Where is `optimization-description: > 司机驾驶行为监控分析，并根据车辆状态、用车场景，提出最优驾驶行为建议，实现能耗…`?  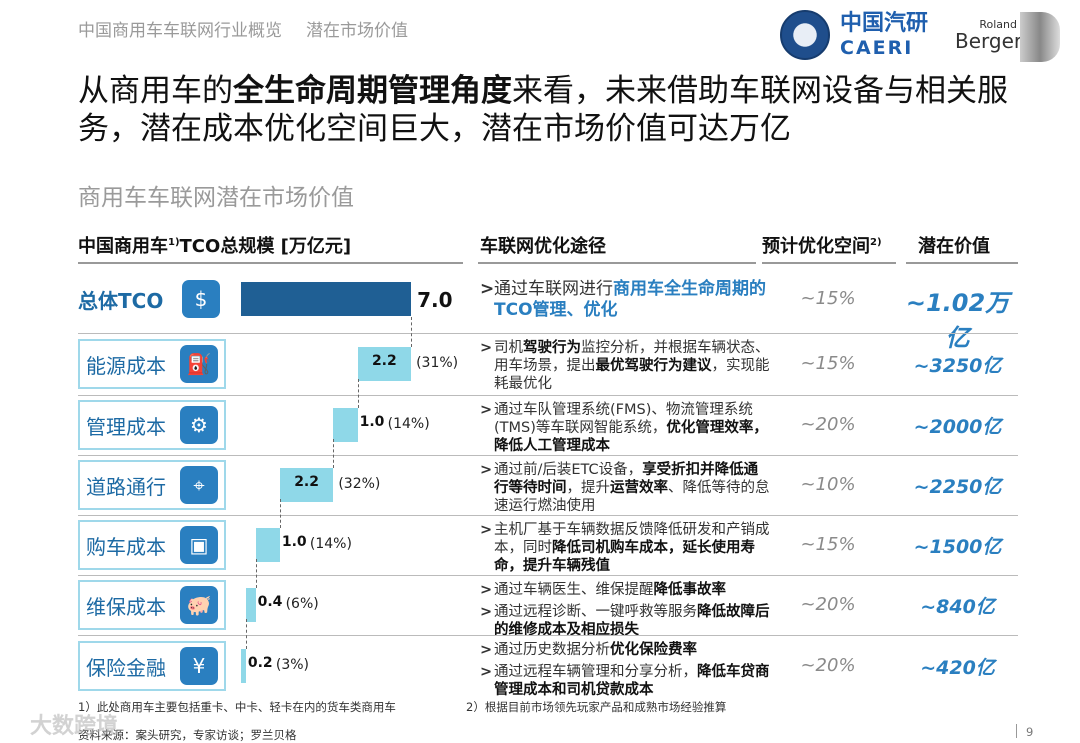 optimization-description: > 司机驾驶行为监控分析，并根据车辆状态、用车场景，提出最优驾驶行为建议，实现能耗… is located at coordinates (625, 368).